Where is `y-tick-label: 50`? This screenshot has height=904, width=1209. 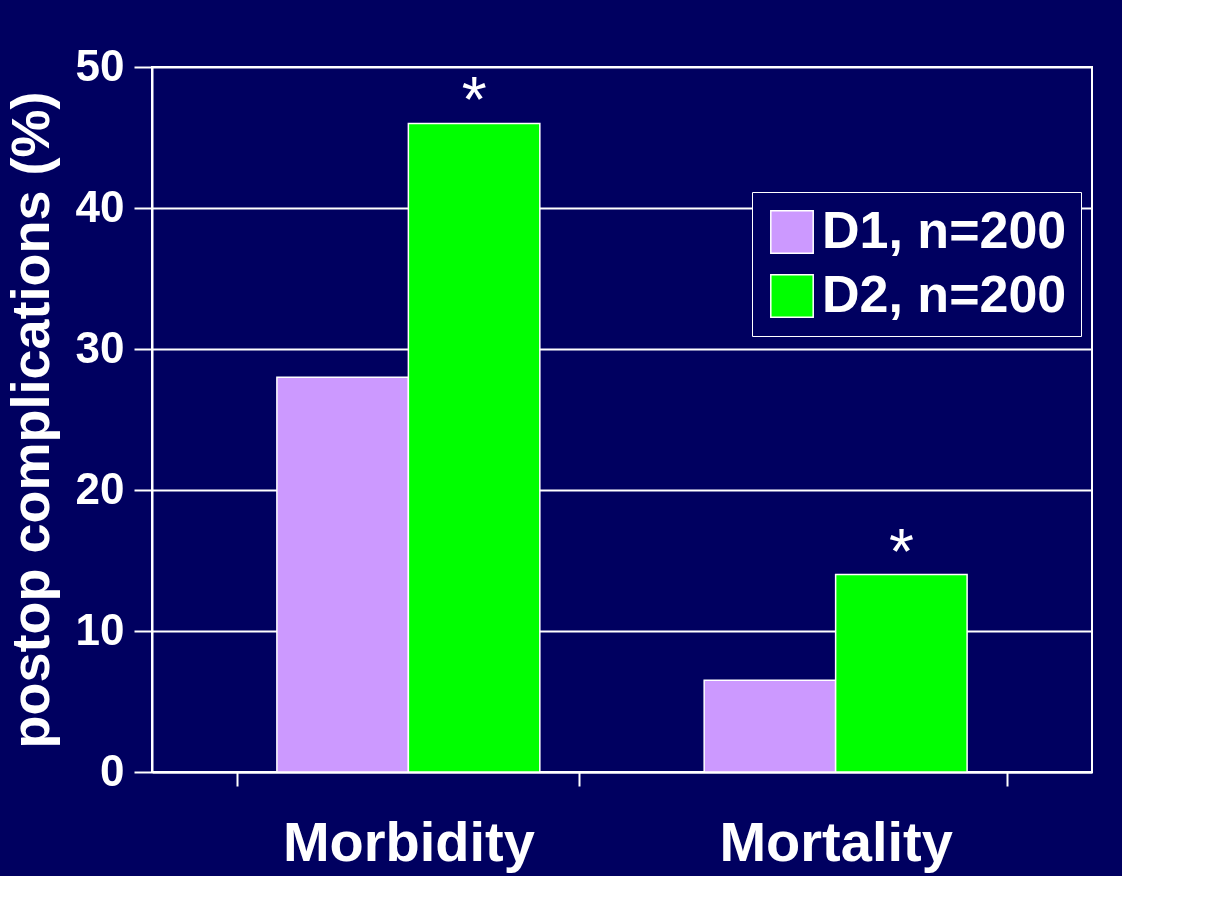
y-tick-label: 50 is located at coordinates (100, 65).